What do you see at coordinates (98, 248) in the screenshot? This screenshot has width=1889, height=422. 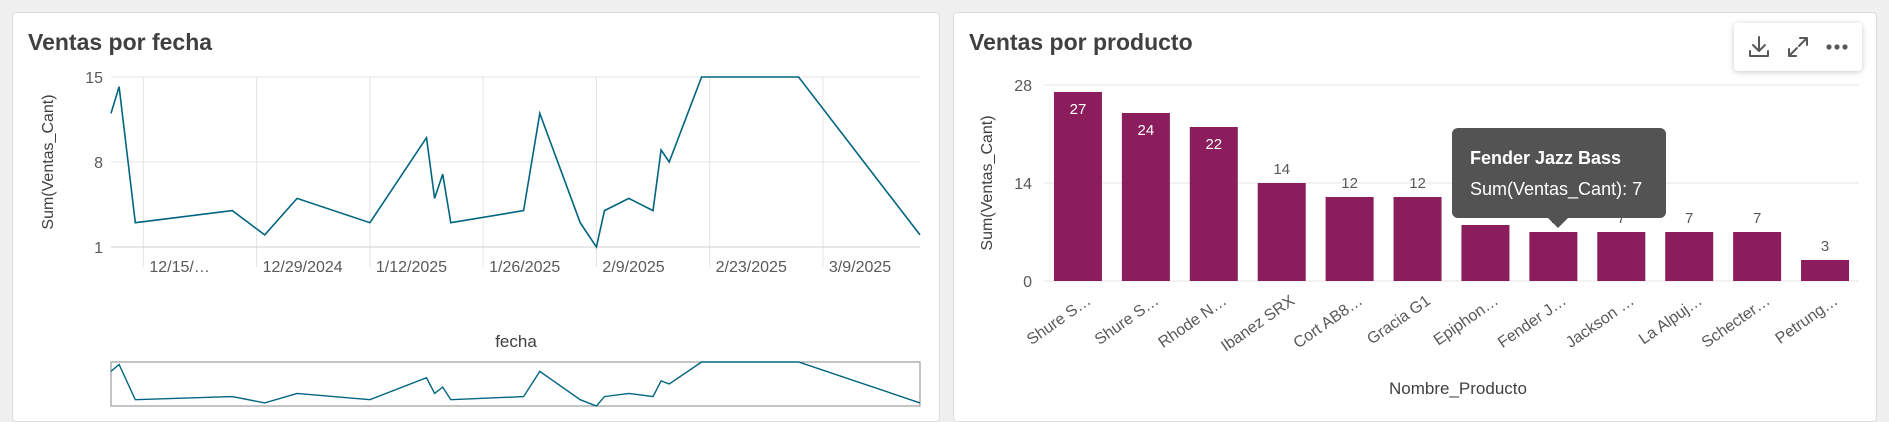 I see `y-tick-label: 1` at bounding box center [98, 248].